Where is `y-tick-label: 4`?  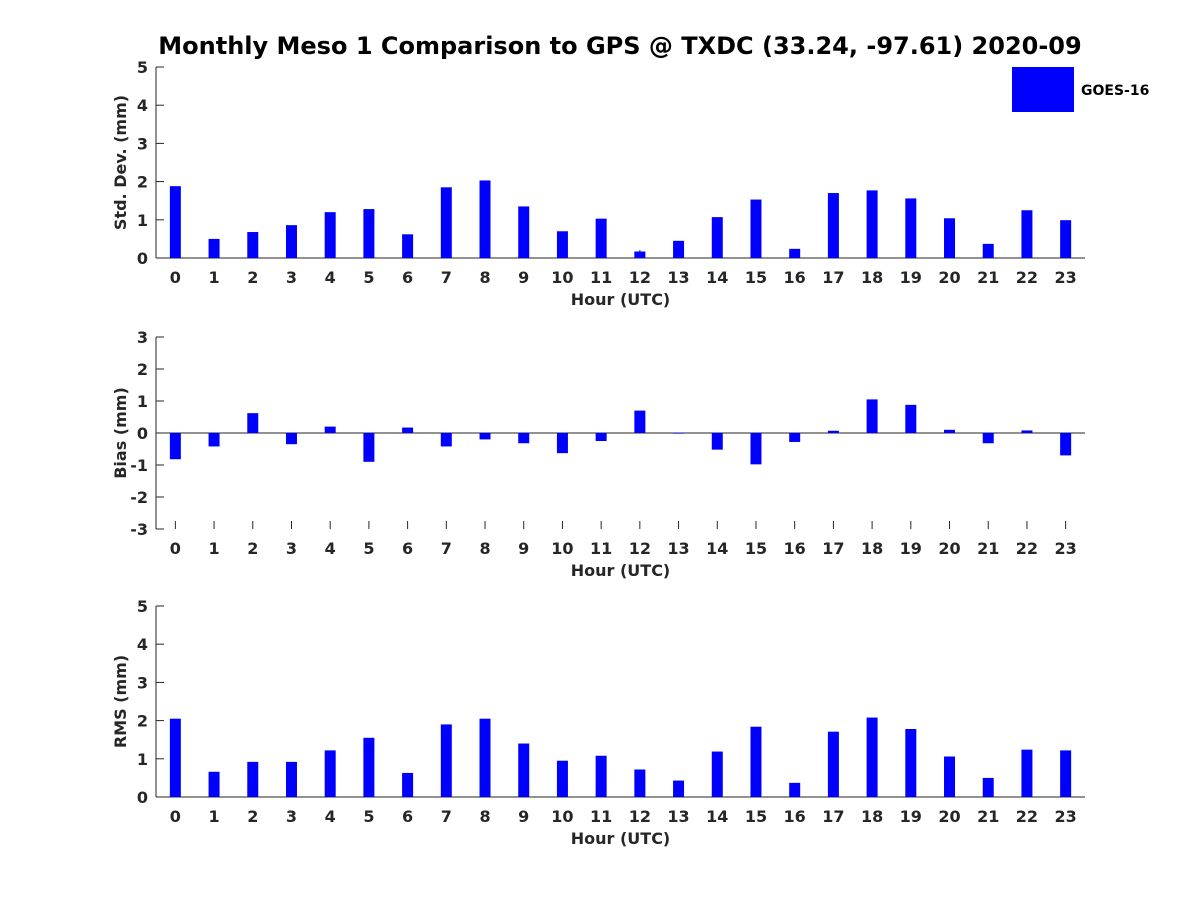 y-tick-label: 4 is located at coordinates (142, 644).